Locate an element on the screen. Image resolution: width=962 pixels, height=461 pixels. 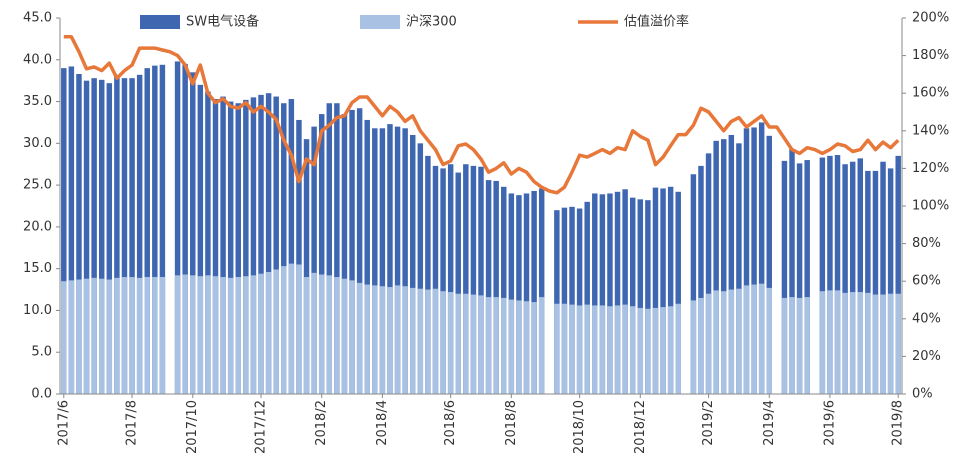
x-tick-label: 2019/2 is located at coordinates (708, 423).